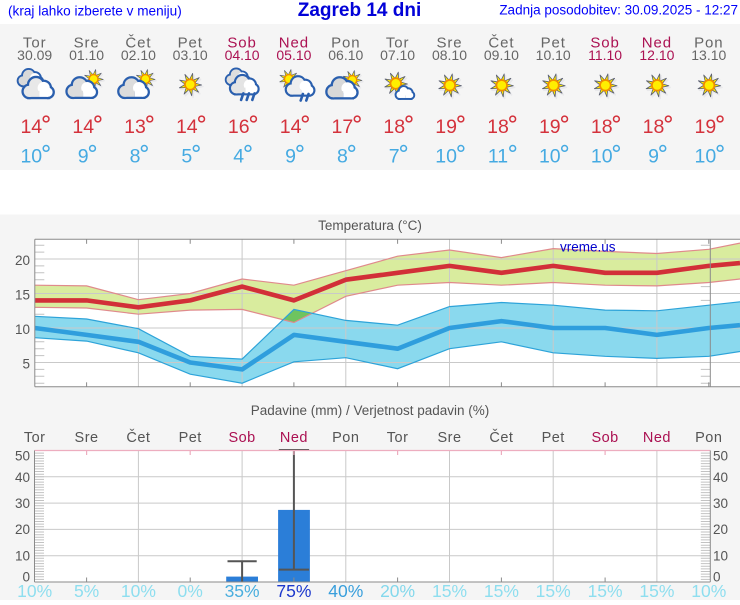  I want to click on svg-text: 11, so click(498, 156).